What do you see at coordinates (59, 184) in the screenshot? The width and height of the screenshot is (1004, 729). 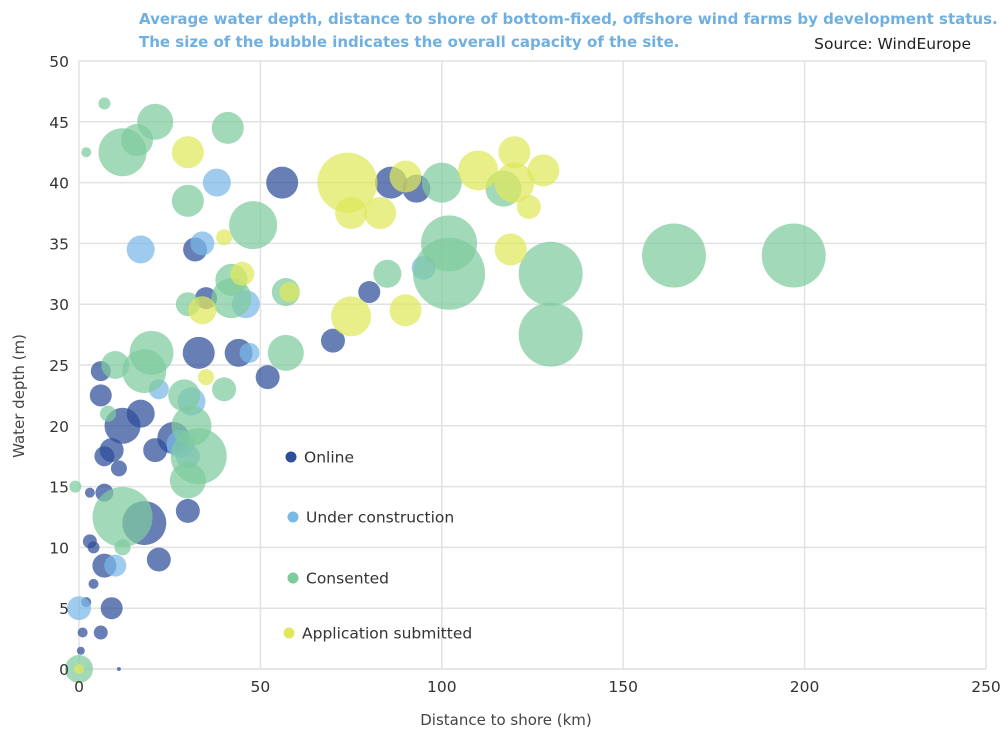 I see `y-tick-label: 40` at bounding box center [59, 184].